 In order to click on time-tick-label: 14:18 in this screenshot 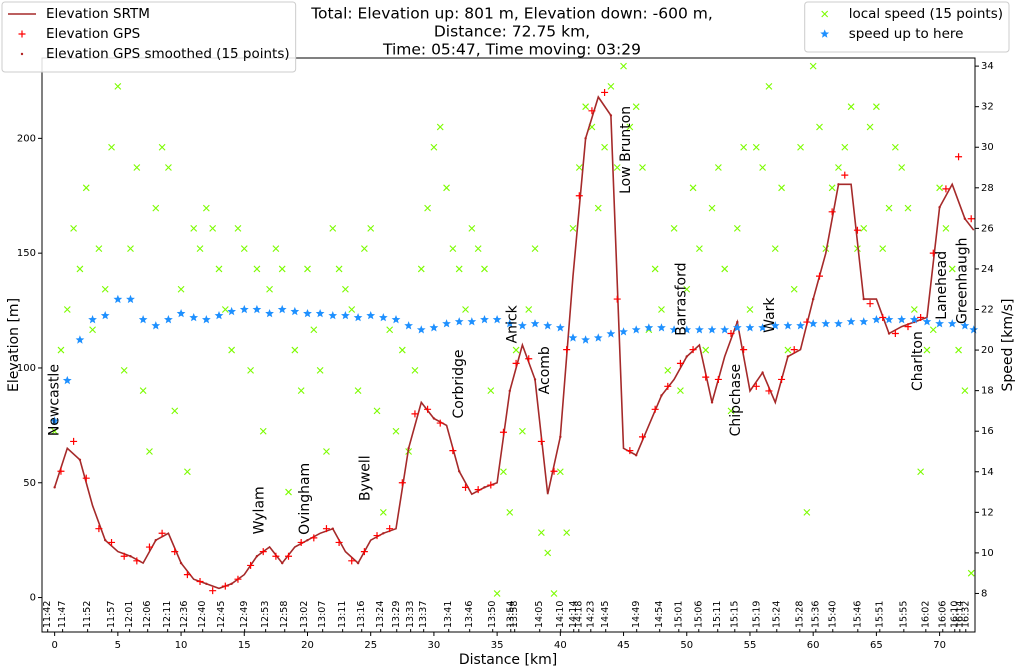, I will do `click(578, 614)`.